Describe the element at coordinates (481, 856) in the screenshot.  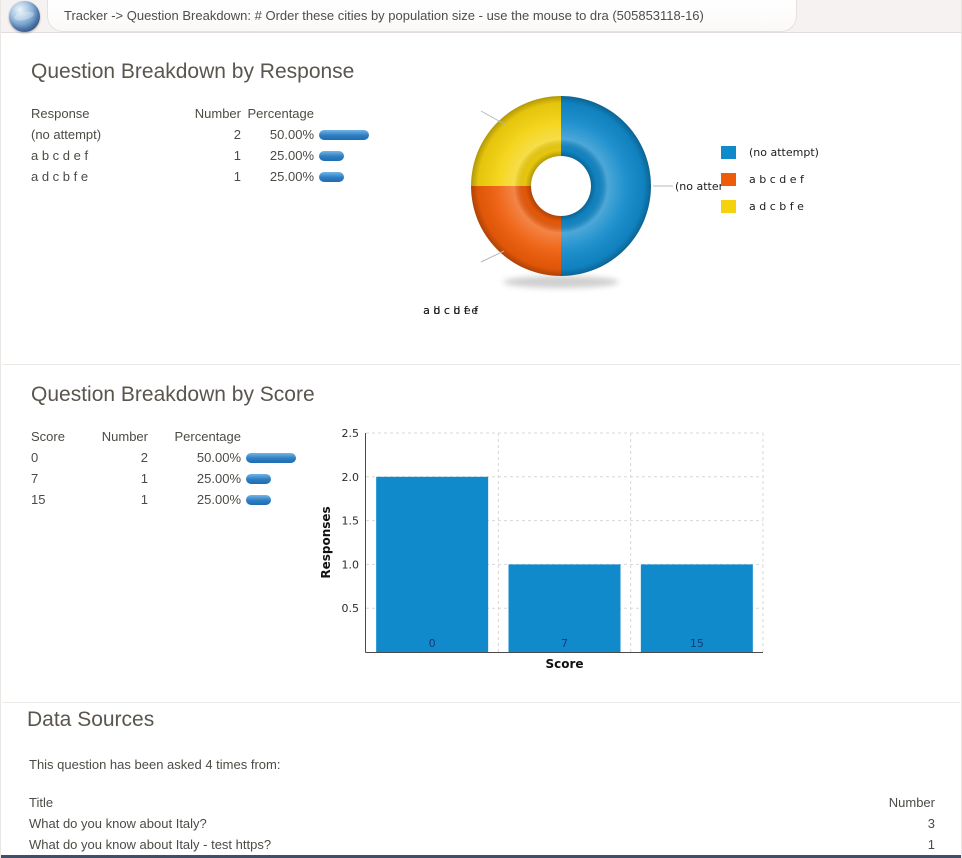
I see `bottom-strip` at that location.